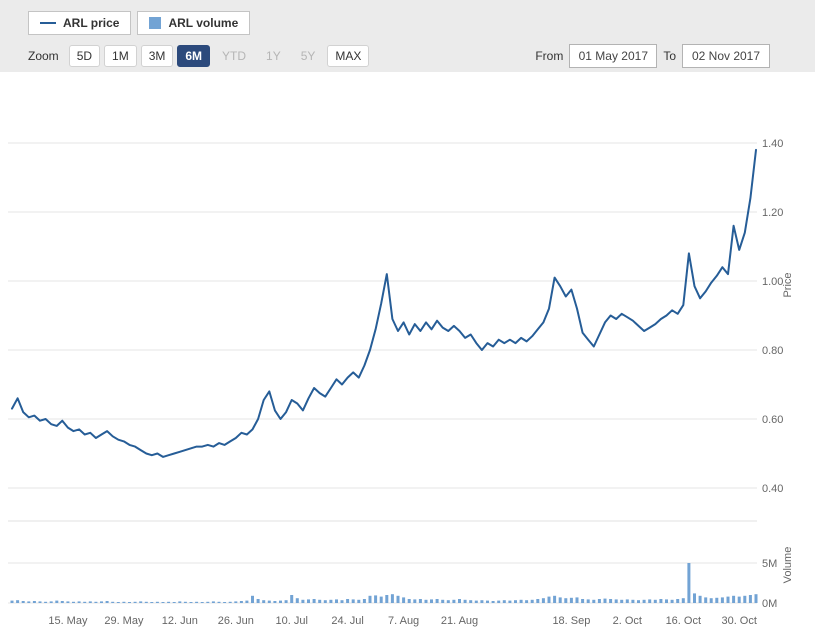 The height and width of the screenshot is (631, 815). What do you see at coordinates (48, 23) in the screenshot?
I see `price-line-swatch-icon` at bounding box center [48, 23].